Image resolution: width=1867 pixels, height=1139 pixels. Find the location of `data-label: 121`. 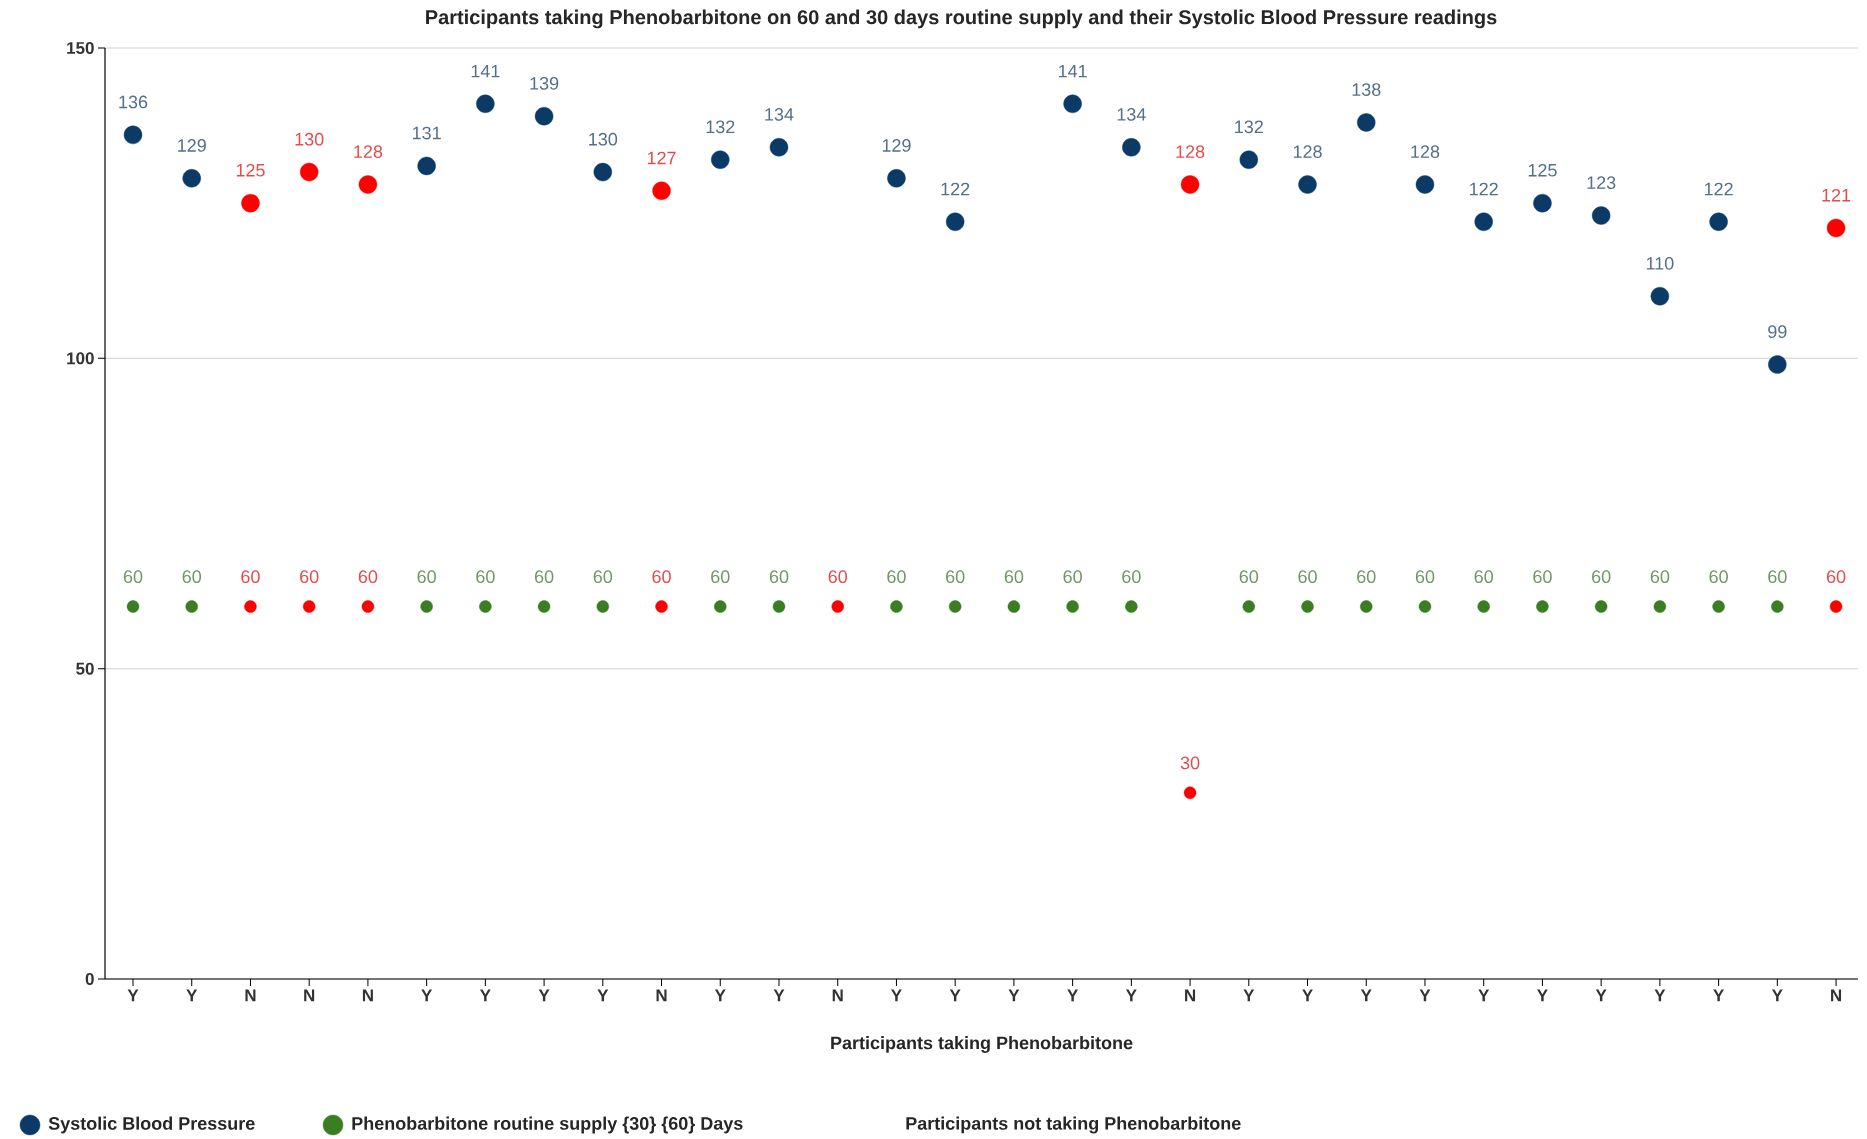

data-label: 121 is located at coordinates (1836, 195).